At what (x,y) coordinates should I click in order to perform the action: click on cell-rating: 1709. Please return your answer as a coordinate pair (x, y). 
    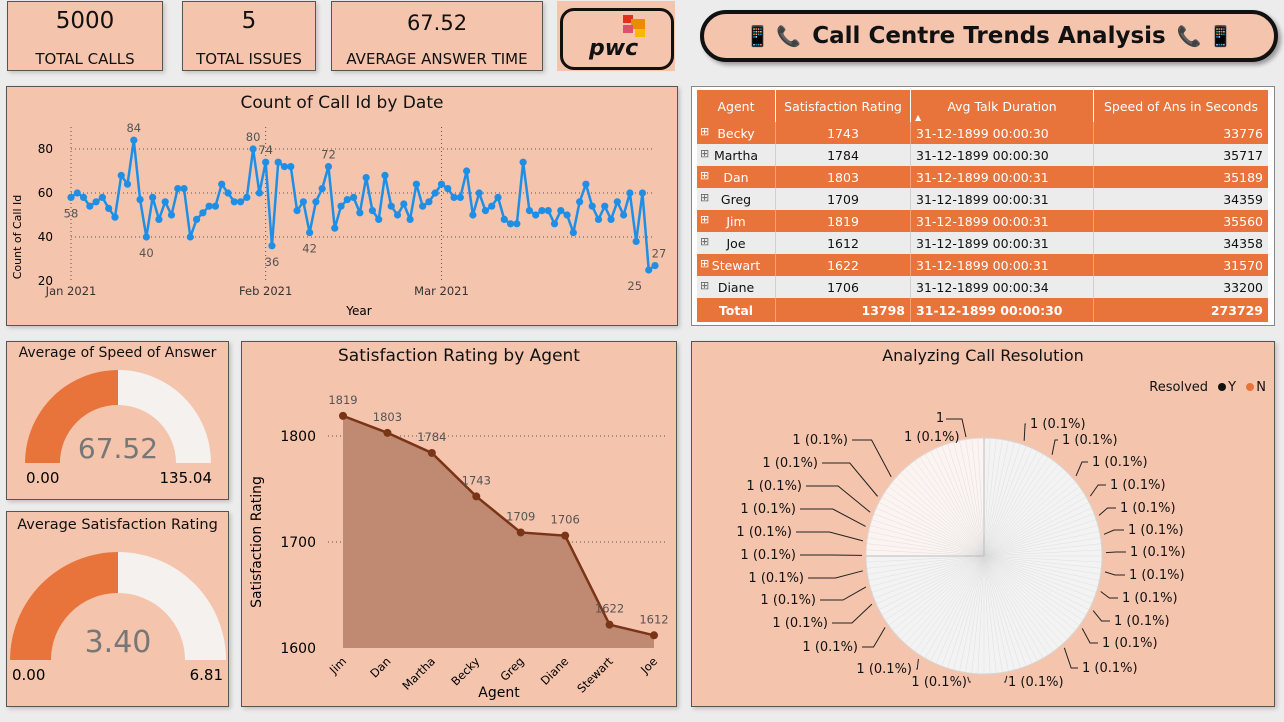
    Looking at the image, I should click on (843, 199).